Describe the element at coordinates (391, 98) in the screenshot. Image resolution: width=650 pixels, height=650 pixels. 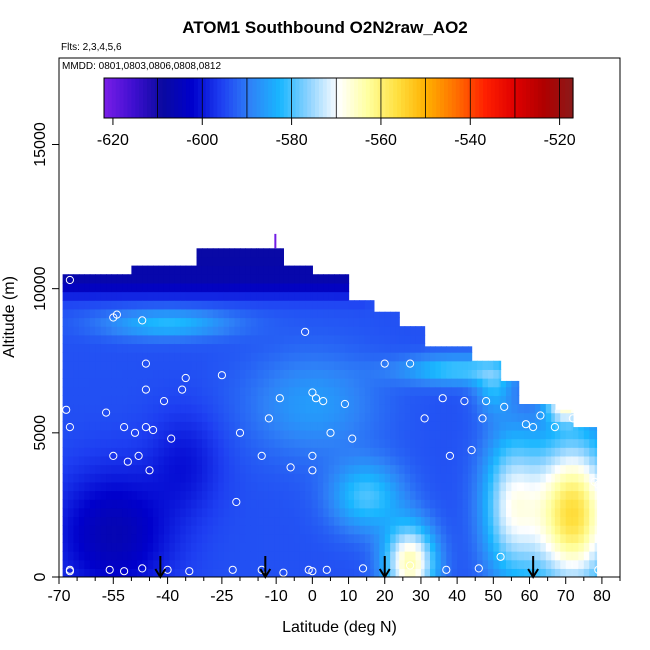
I see `colorbar-segment` at that location.